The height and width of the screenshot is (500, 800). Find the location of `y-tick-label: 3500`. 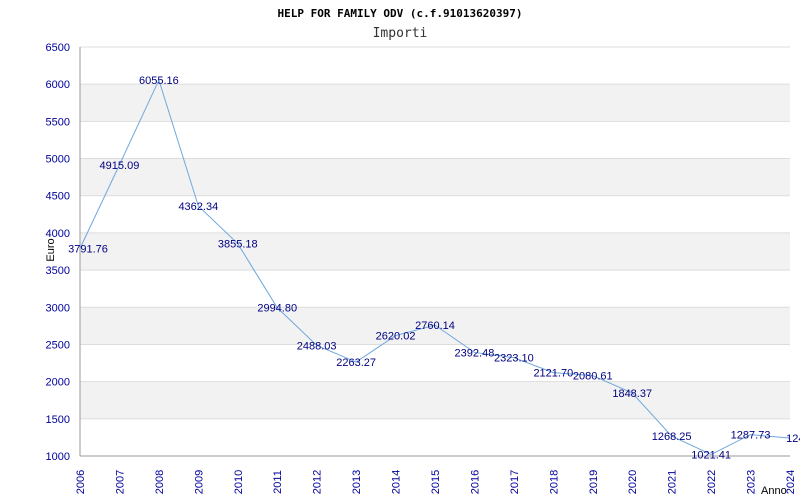

y-tick-label: 3500 is located at coordinates (58, 271).